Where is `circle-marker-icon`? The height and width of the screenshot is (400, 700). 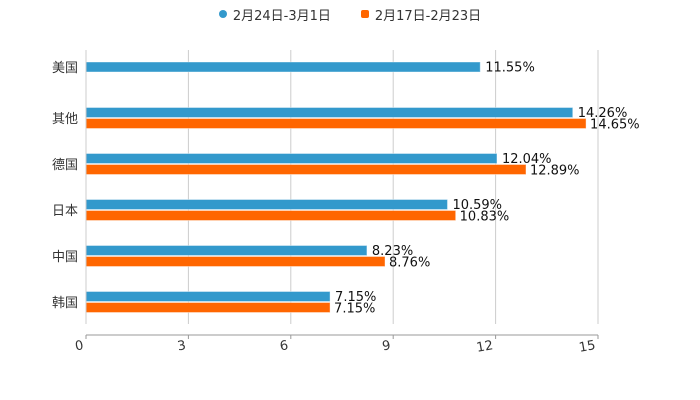 circle-marker-icon is located at coordinates (222, 14).